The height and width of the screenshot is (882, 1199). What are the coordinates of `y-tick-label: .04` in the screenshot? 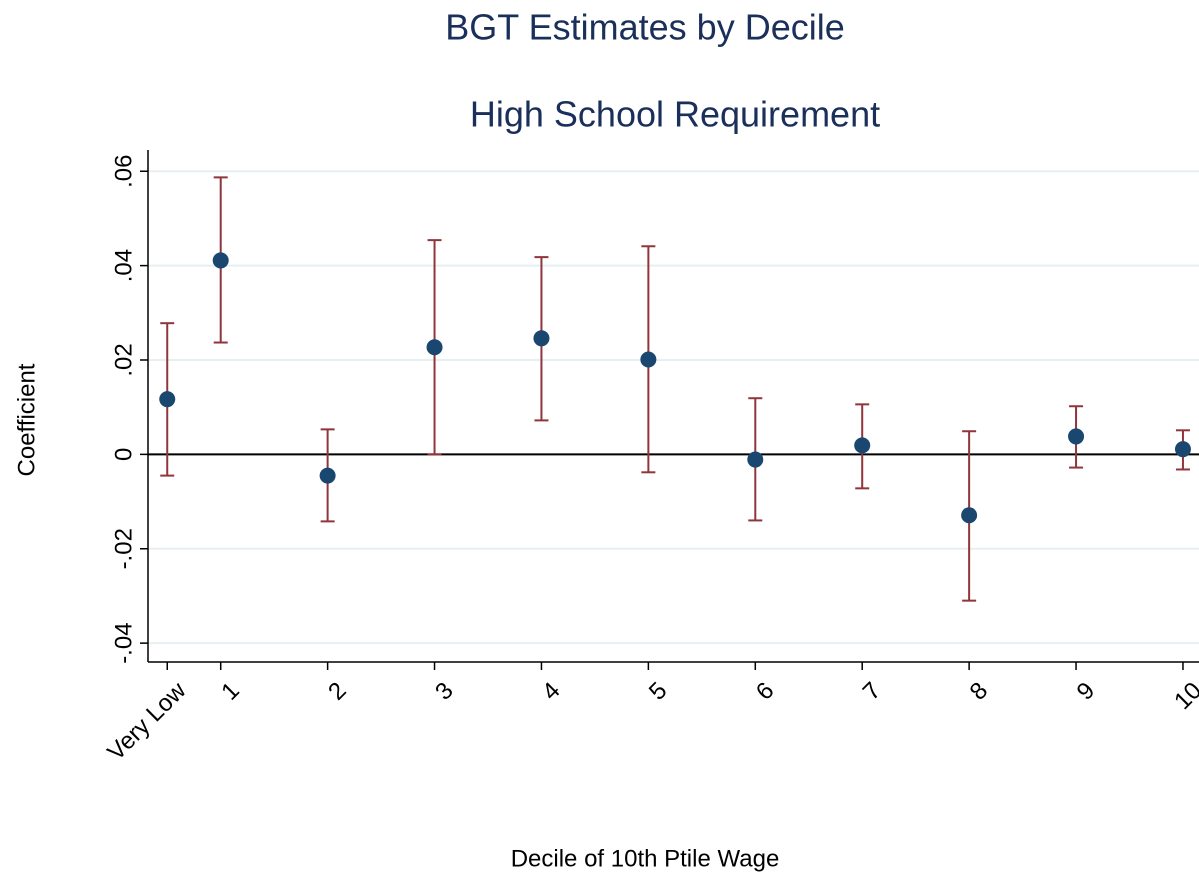 It's located at (123, 265).